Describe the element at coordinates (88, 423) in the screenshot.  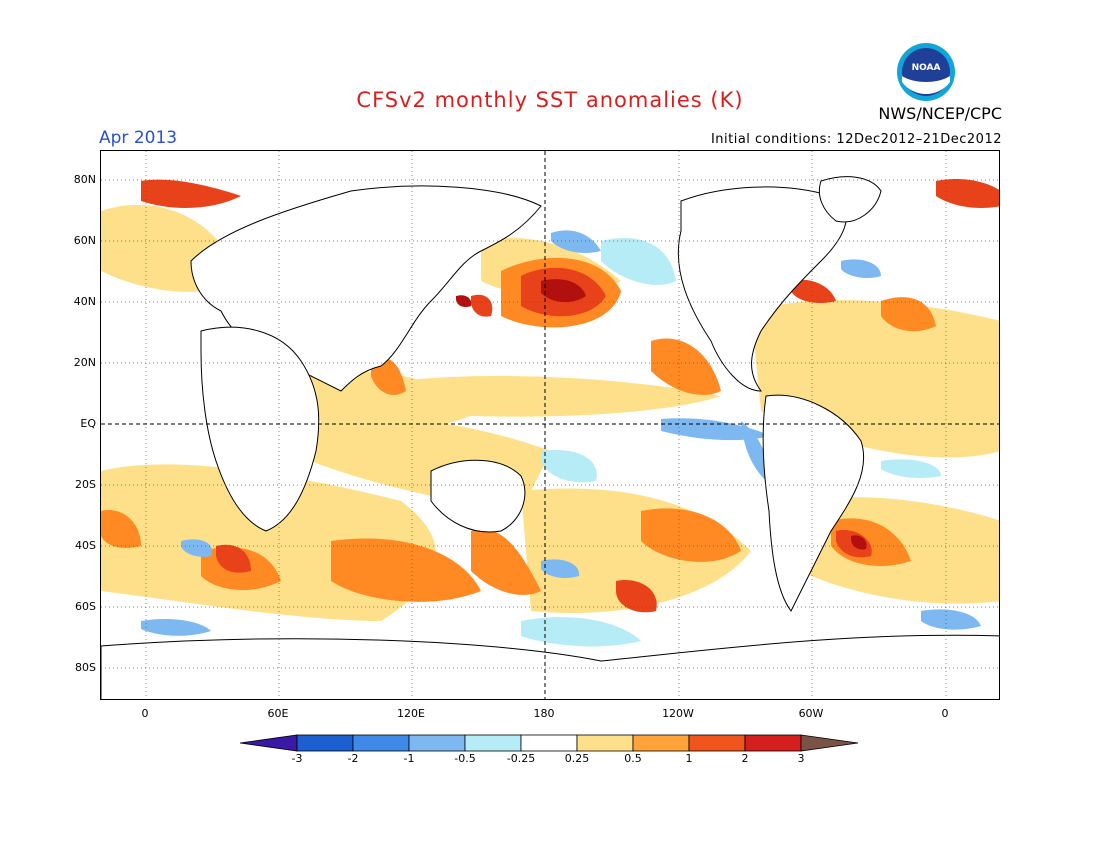
I see `lat-label: EQ` at that location.